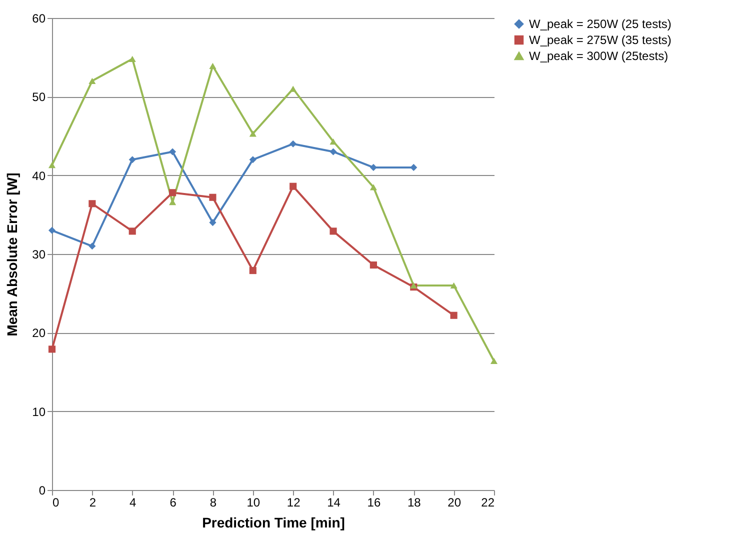 Image resolution: width=745 pixels, height=558 pixels. Describe the element at coordinates (334, 503) in the screenshot. I see `x-tick-label: 14` at that location.